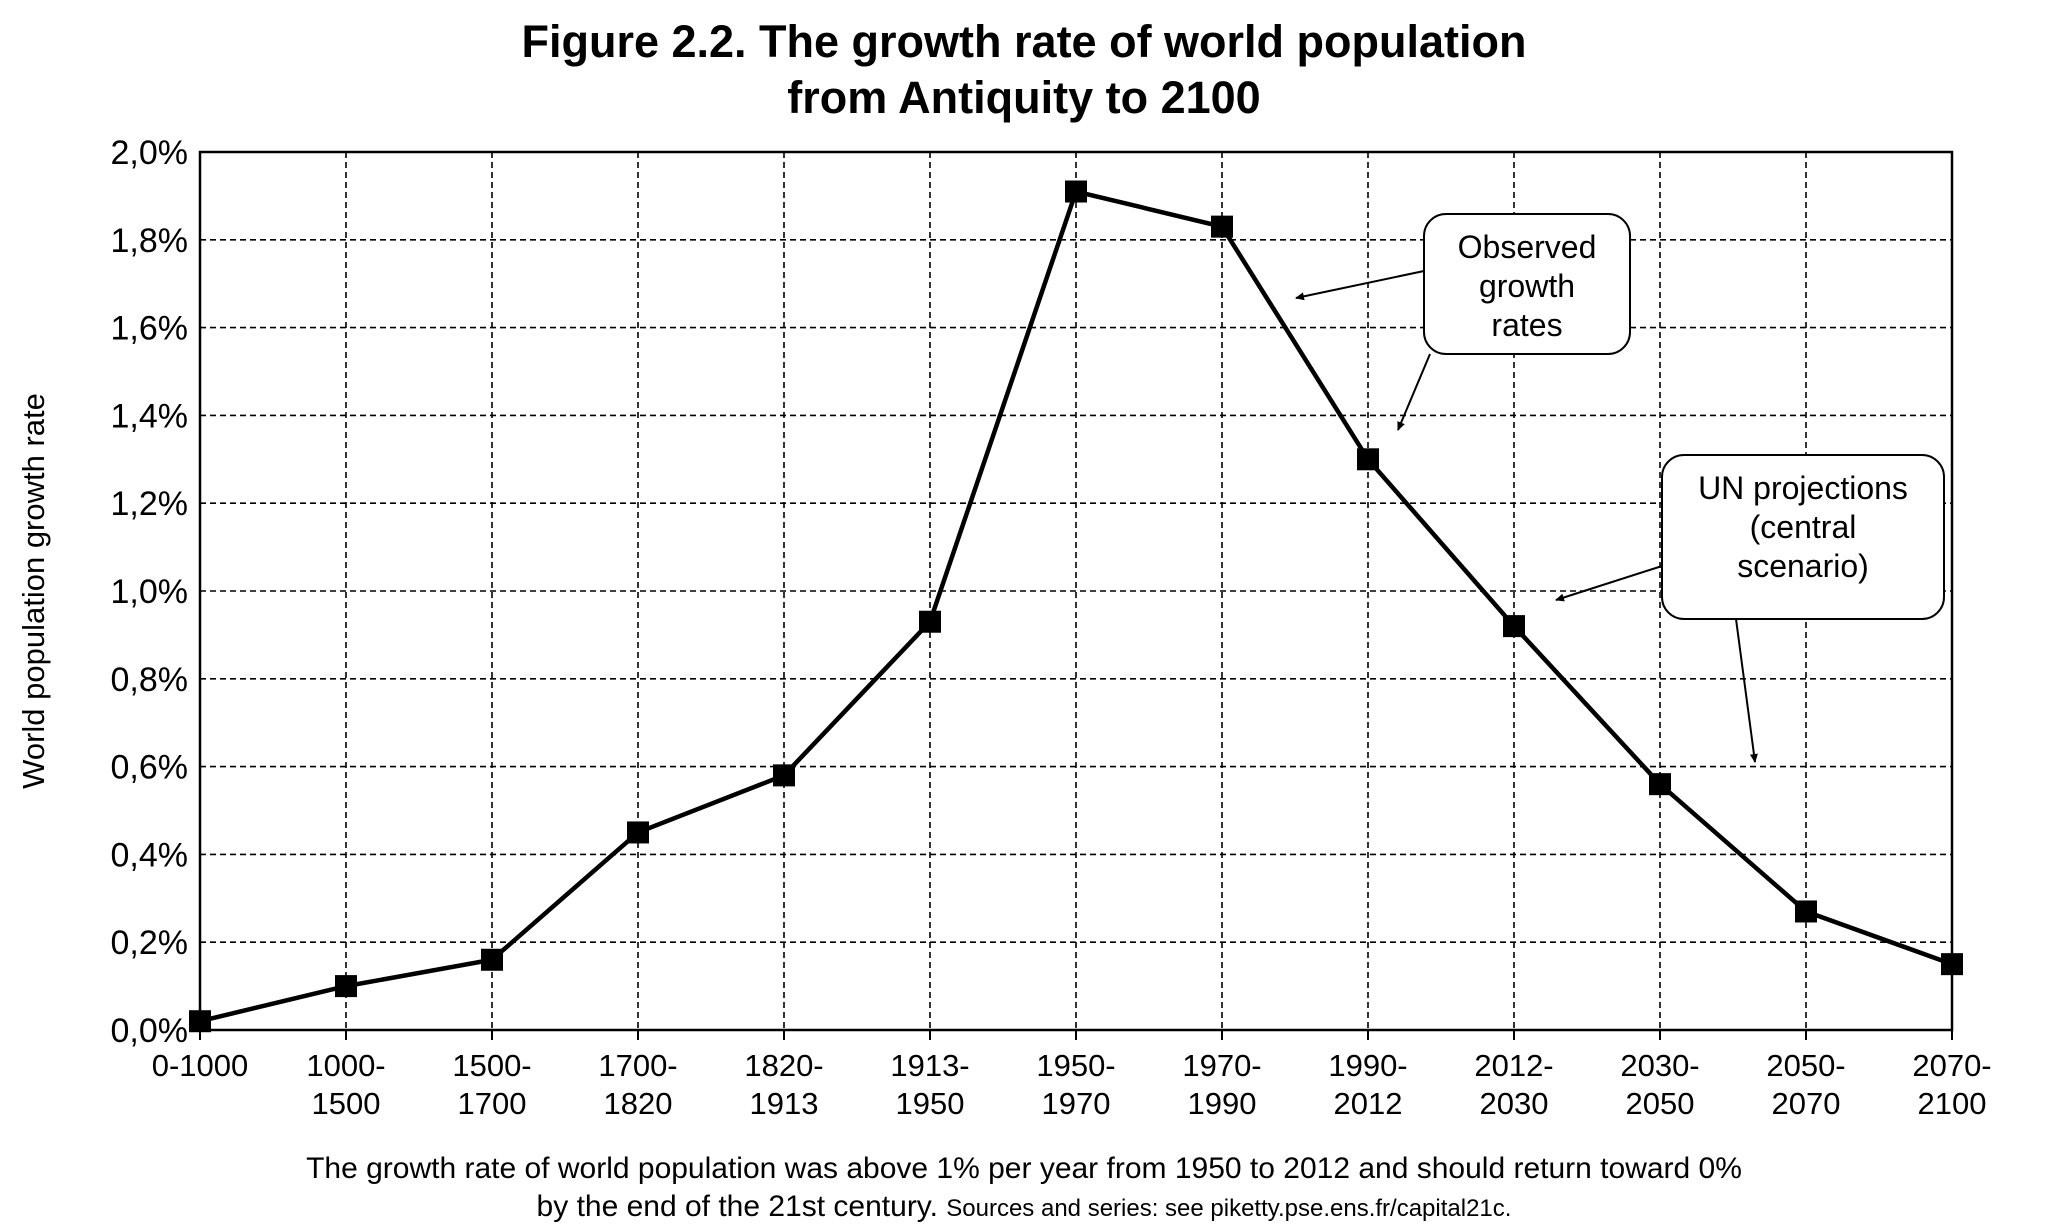  Describe the element at coordinates (1367, 1065) in the screenshot. I see `x-tick-label: 1990-` at that location.